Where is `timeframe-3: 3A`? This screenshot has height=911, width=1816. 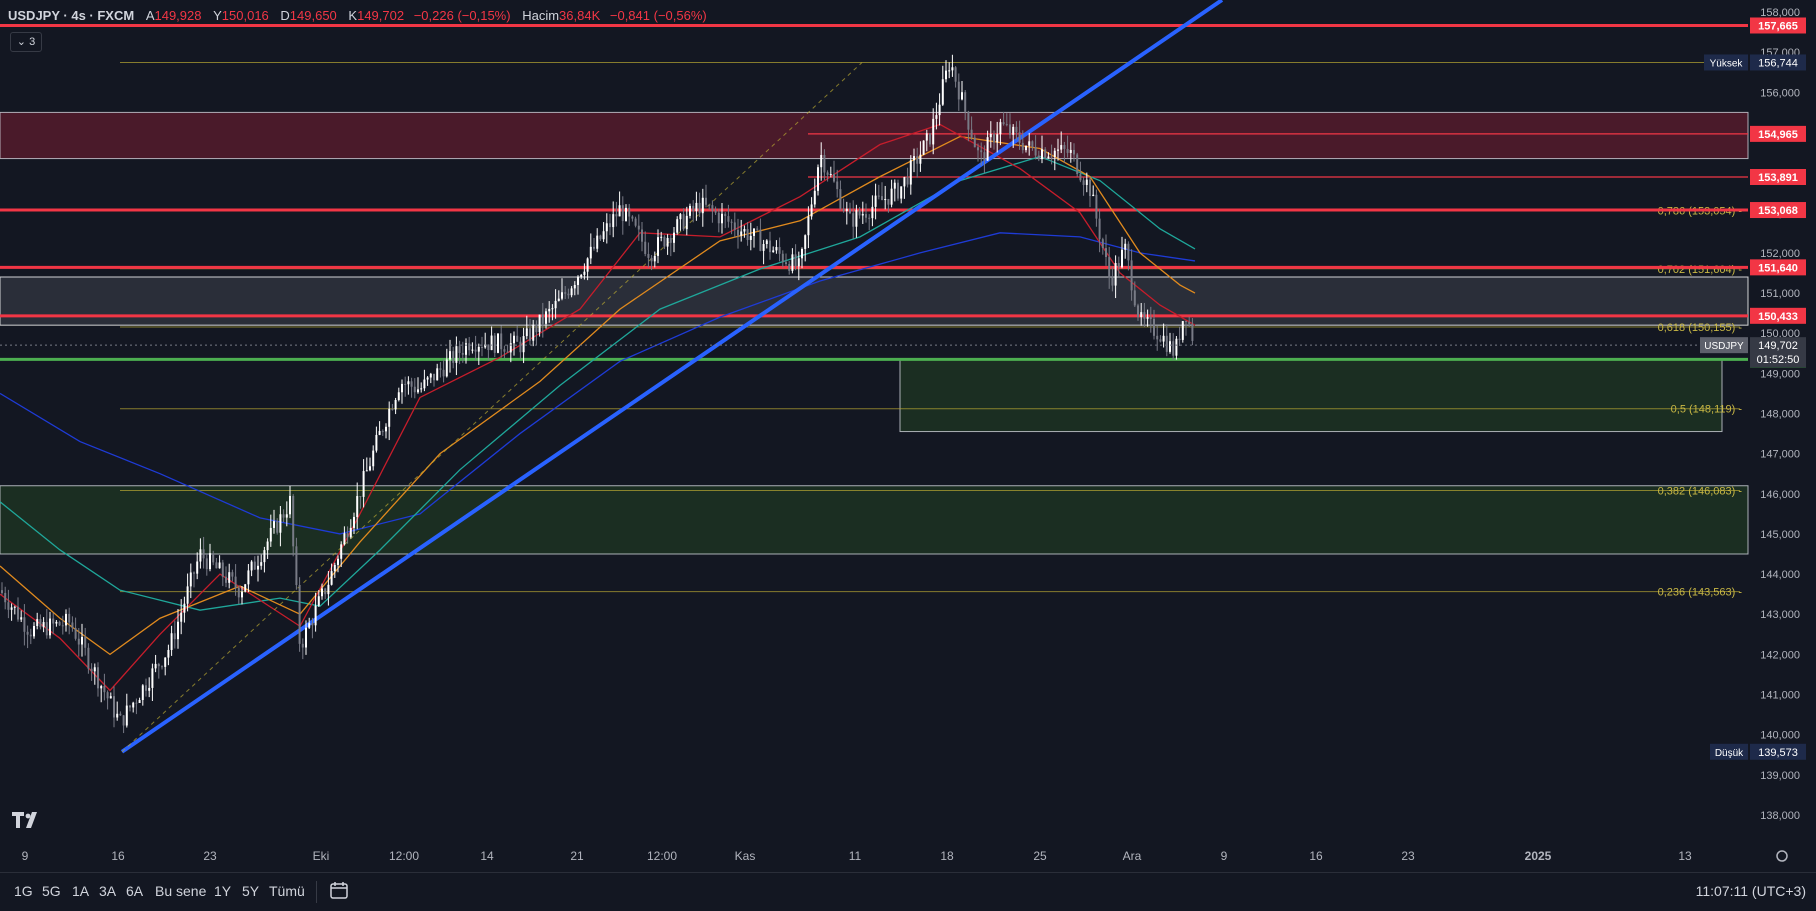 timeframe-3: 3A is located at coordinates (108, 891).